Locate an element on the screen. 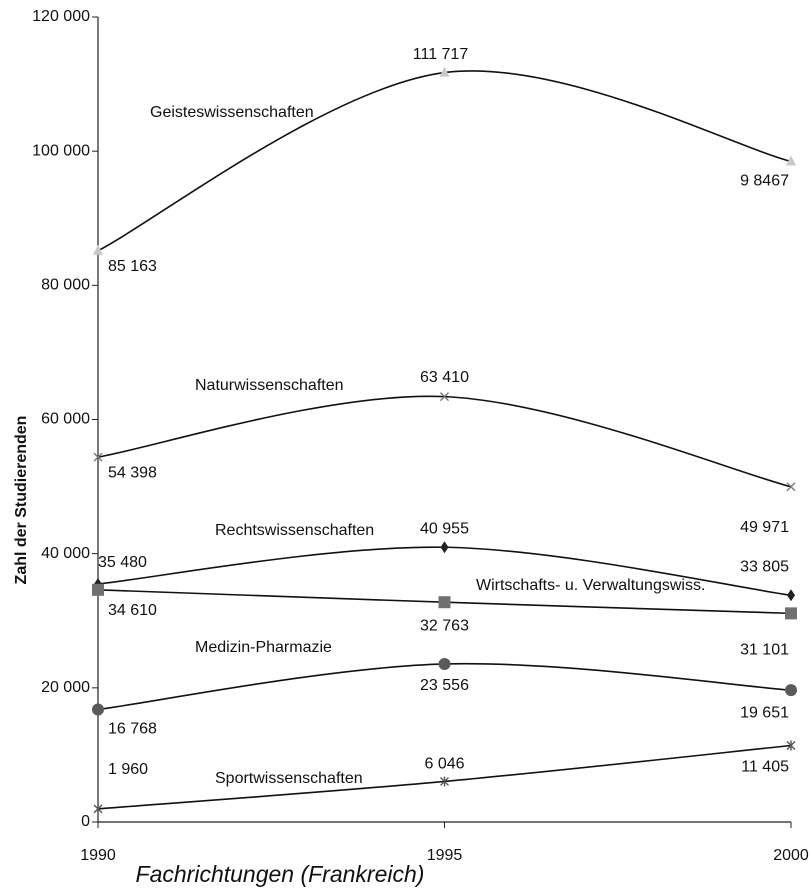 This screenshot has height=890, width=811. value-label: 63 410 is located at coordinates (444, 377).